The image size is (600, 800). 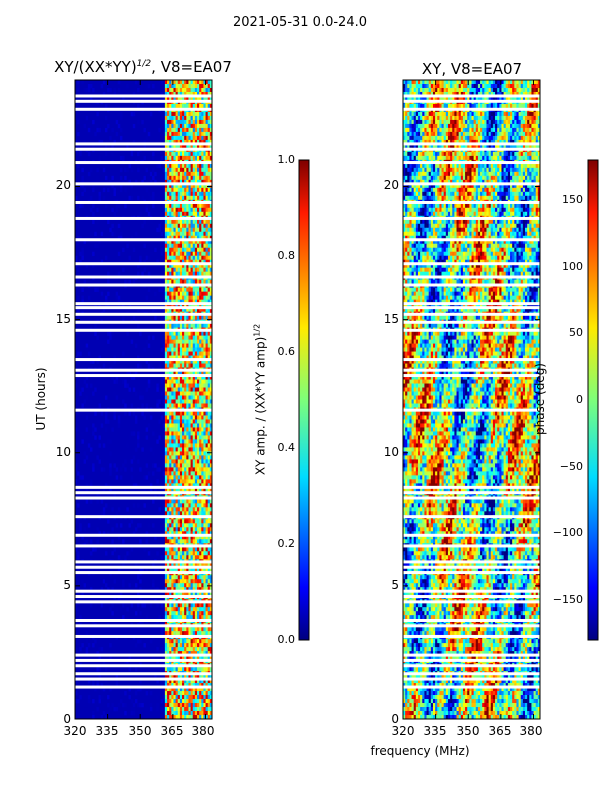 What do you see at coordinates (260, 406) in the screenshot?
I see `left-cb-label-main: XY amp. / (XX*YY amp)` at bounding box center [260, 406].